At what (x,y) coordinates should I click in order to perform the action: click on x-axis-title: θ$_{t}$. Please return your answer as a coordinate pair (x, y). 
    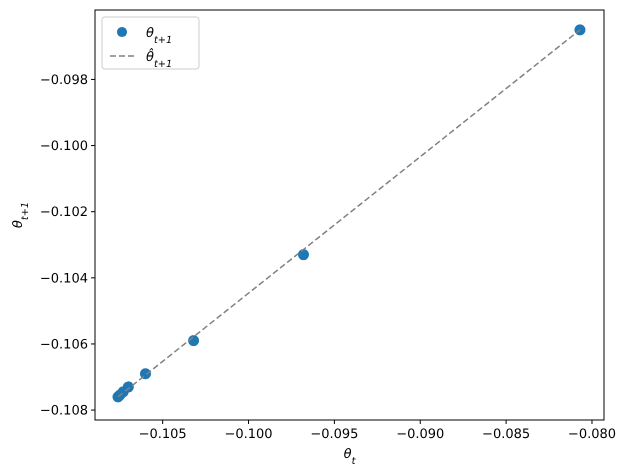
    Looking at the image, I should click on (350, 456).